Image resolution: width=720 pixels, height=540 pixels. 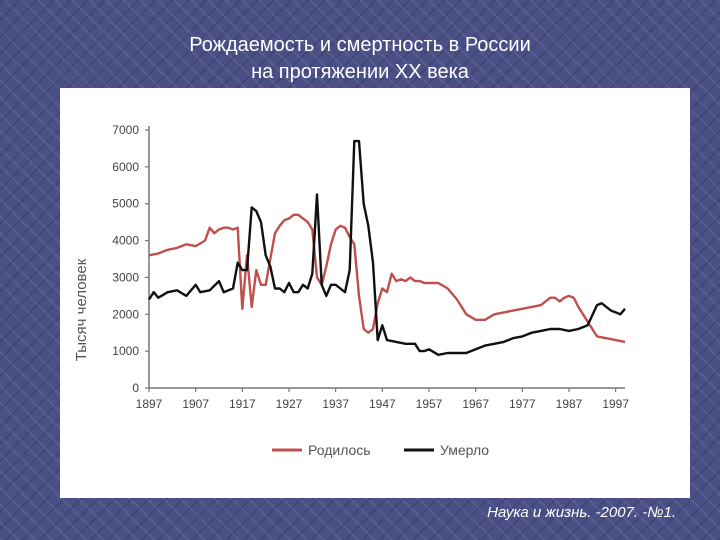 What do you see at coordinates (360, 45) in the screenshot?
I see `title-line-1: Рождаемость и смертность в России` at bounding box center [360, 45].